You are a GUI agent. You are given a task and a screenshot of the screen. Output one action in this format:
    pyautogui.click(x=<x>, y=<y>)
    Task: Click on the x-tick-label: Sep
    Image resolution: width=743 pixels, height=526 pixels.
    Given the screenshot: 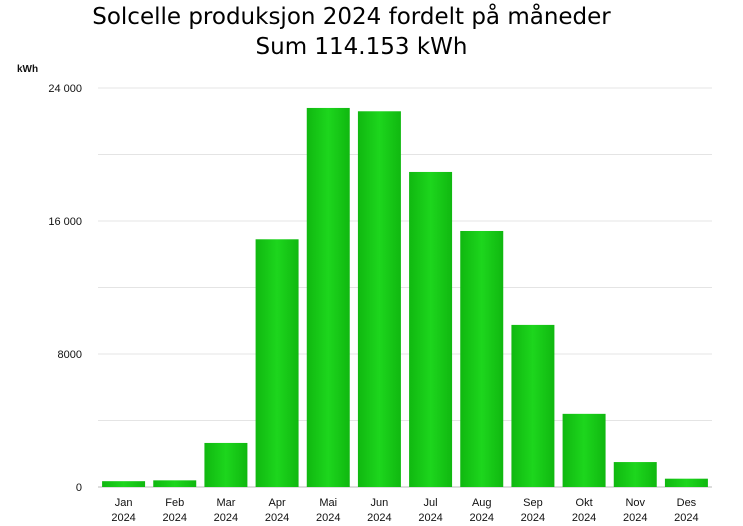 What is the action you would take?
    pyautogui.click(x=533, y=503)
    